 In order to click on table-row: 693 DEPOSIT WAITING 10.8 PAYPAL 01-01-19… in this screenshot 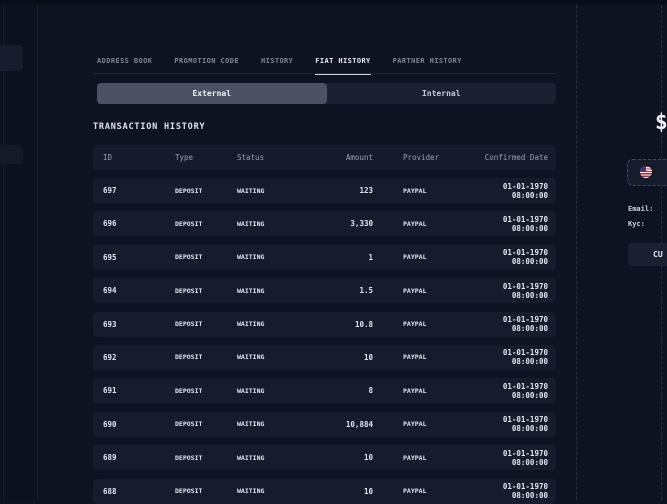, I will do `click(324, 324)`.